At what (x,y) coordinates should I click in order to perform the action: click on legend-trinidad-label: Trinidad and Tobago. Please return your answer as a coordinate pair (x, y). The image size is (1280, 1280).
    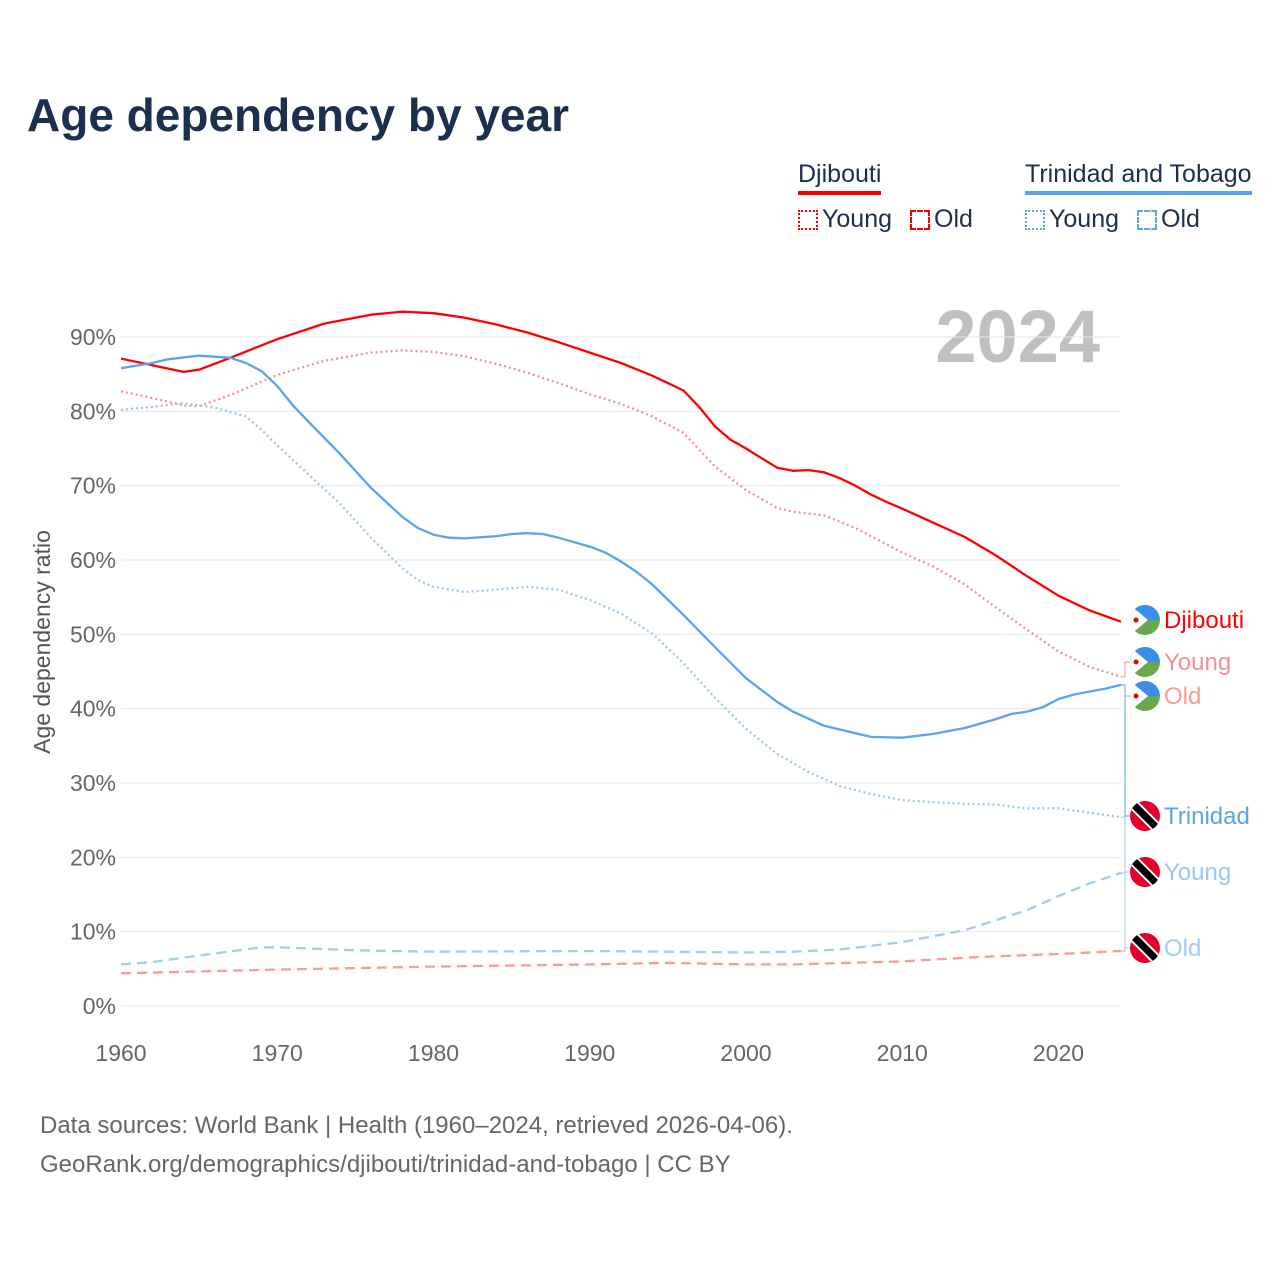
    Looking at the image, I should click on (1138, 177).